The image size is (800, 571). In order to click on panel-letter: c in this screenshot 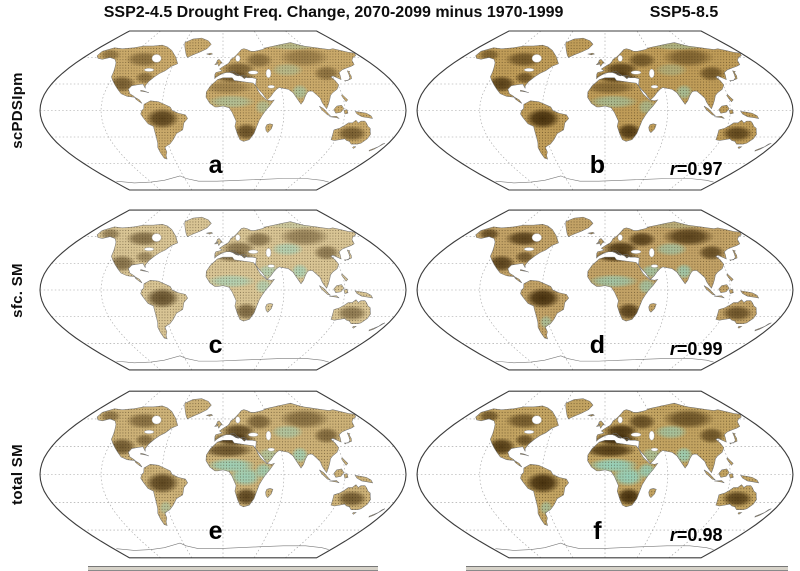, I will do `click(215, 345)`.